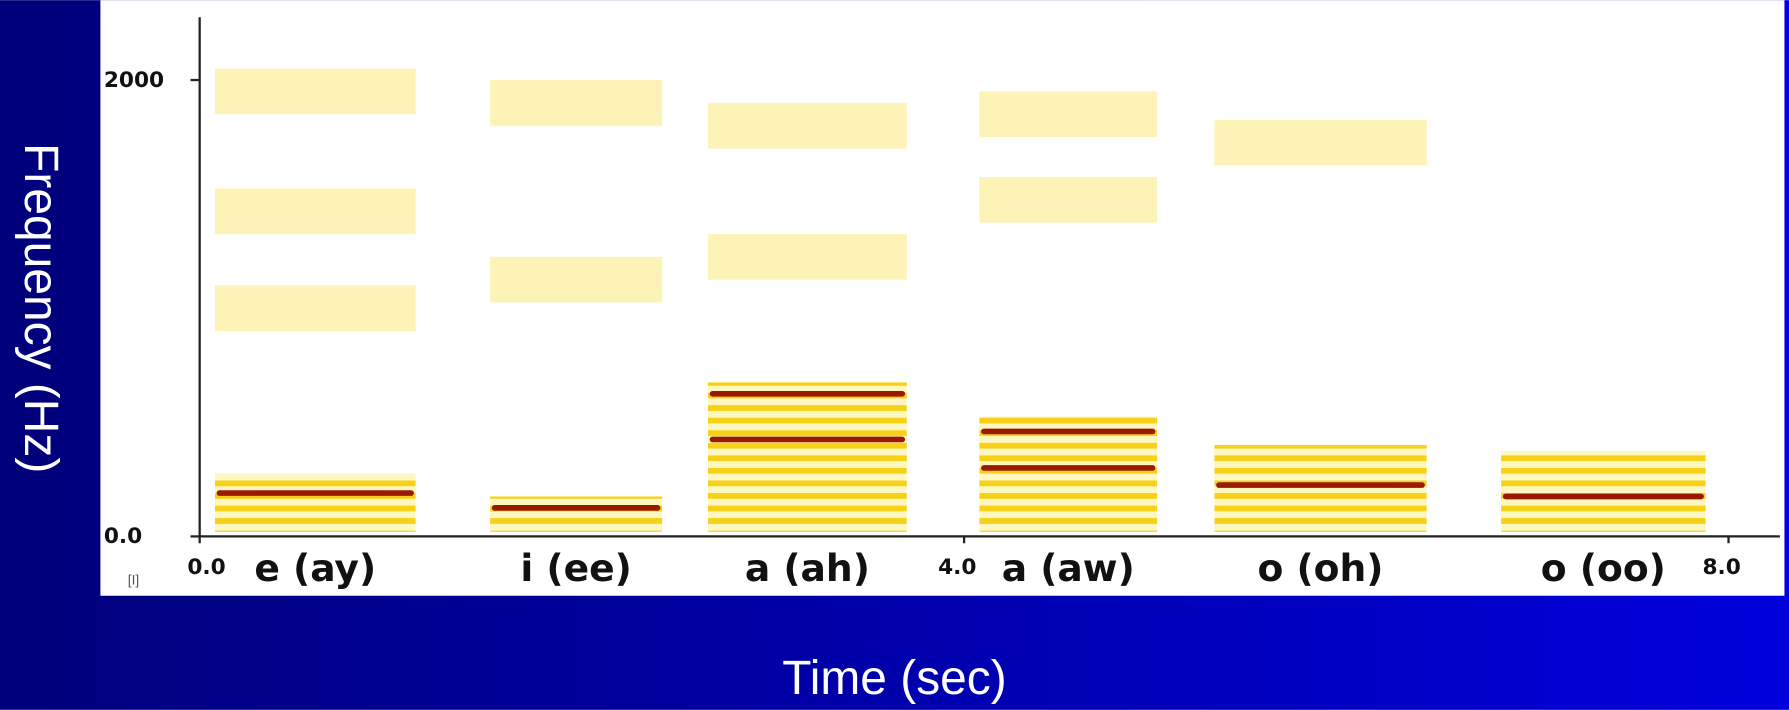  Describe the element at coordinates (206, 567) in the screenshot. I see `x-tick-label: 0.0` at that location.